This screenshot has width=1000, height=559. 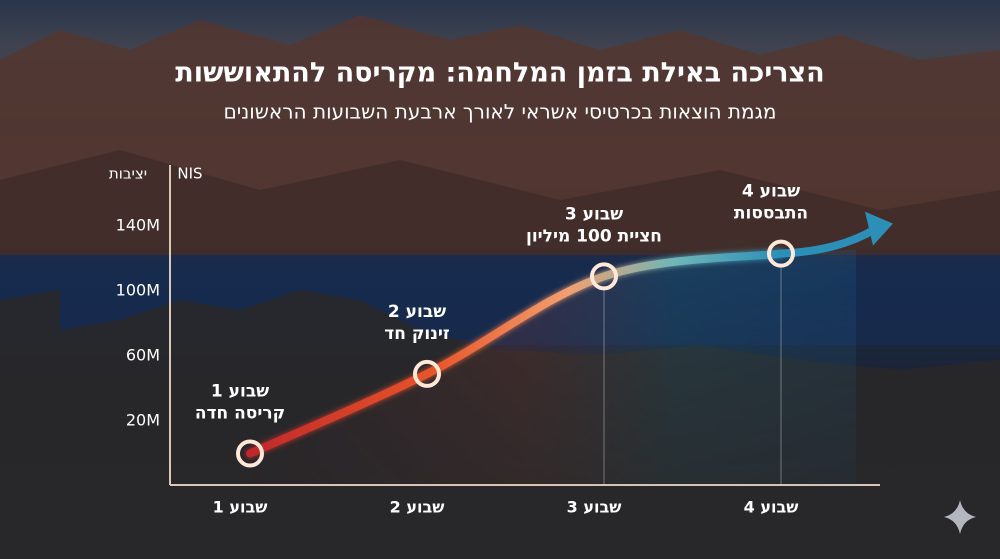 What do you see at coordinates (594, 507) in the screenshot?
I see `x-tick-label: שבוע 3` at bounding box center [594, 507].